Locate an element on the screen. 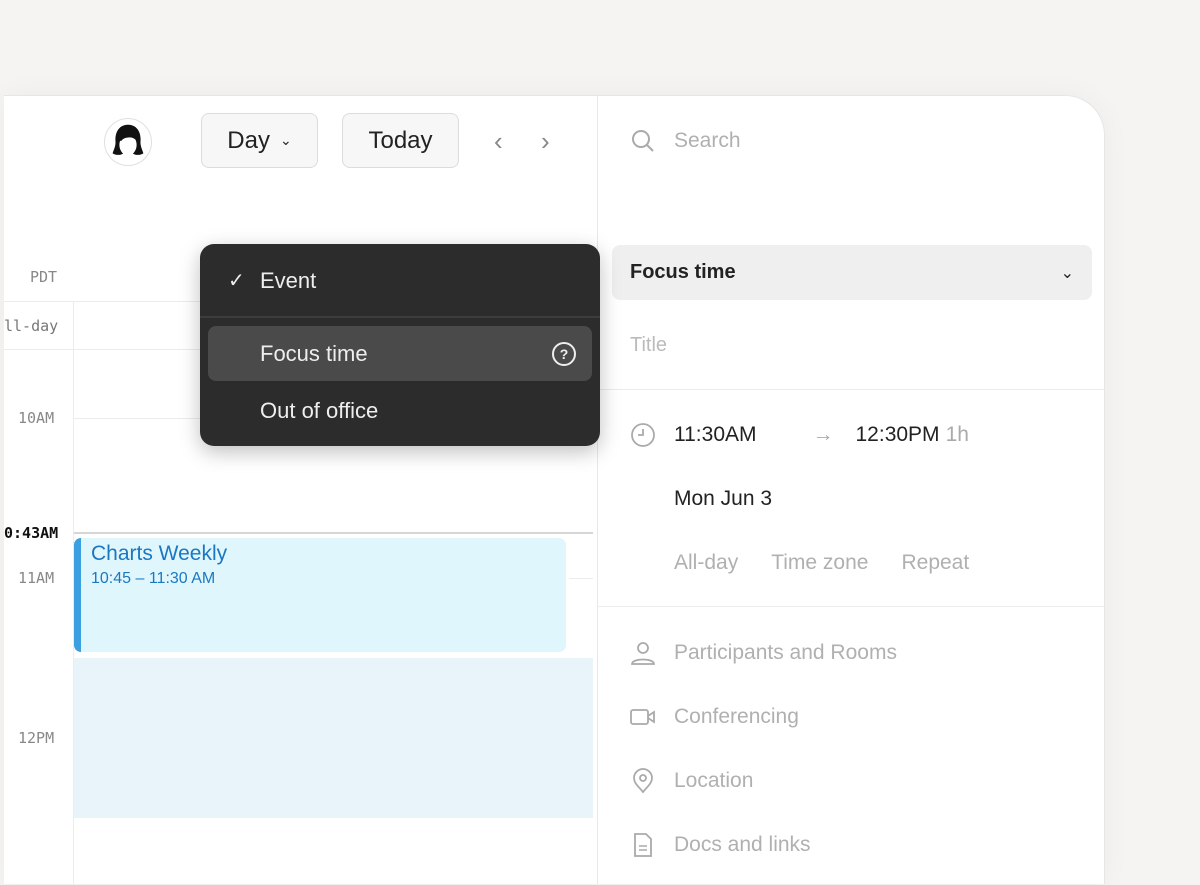 This screenshot has width=1200, height=885. event-type-menu: ✓ Event Focus time ? Out of office is located at coordinates (400, 345).